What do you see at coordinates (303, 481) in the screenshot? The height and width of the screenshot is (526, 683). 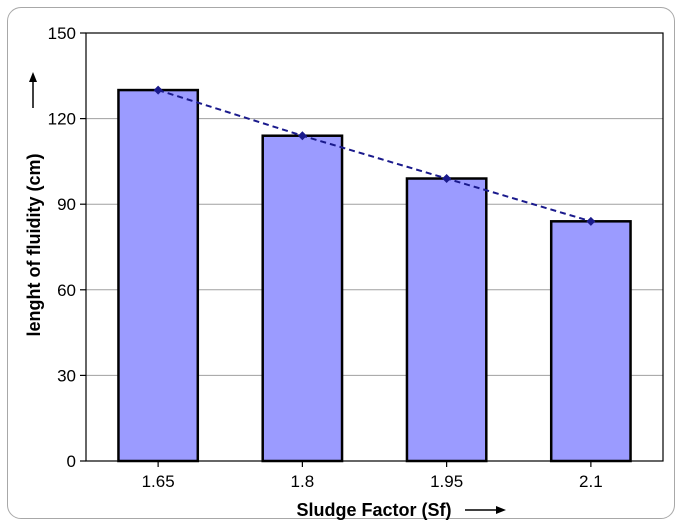 I see `x-tick-label: 1.8` at bounding box center [303, 481].